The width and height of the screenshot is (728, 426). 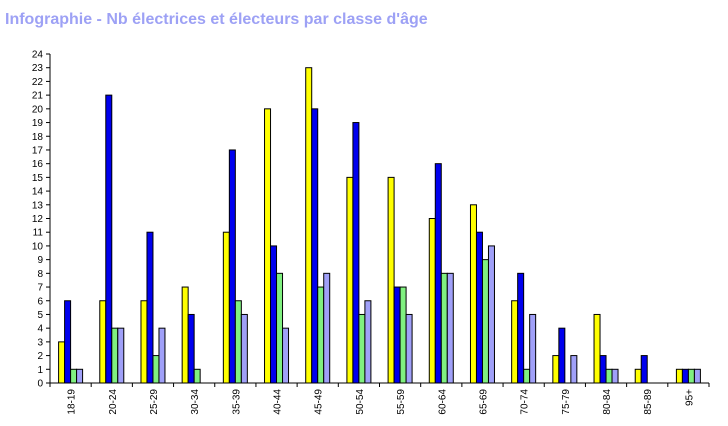 What do you see at coordinates (40, 315) in the screenshot?
I see `y-tick-label: 5` at bounding box center [40, 315].